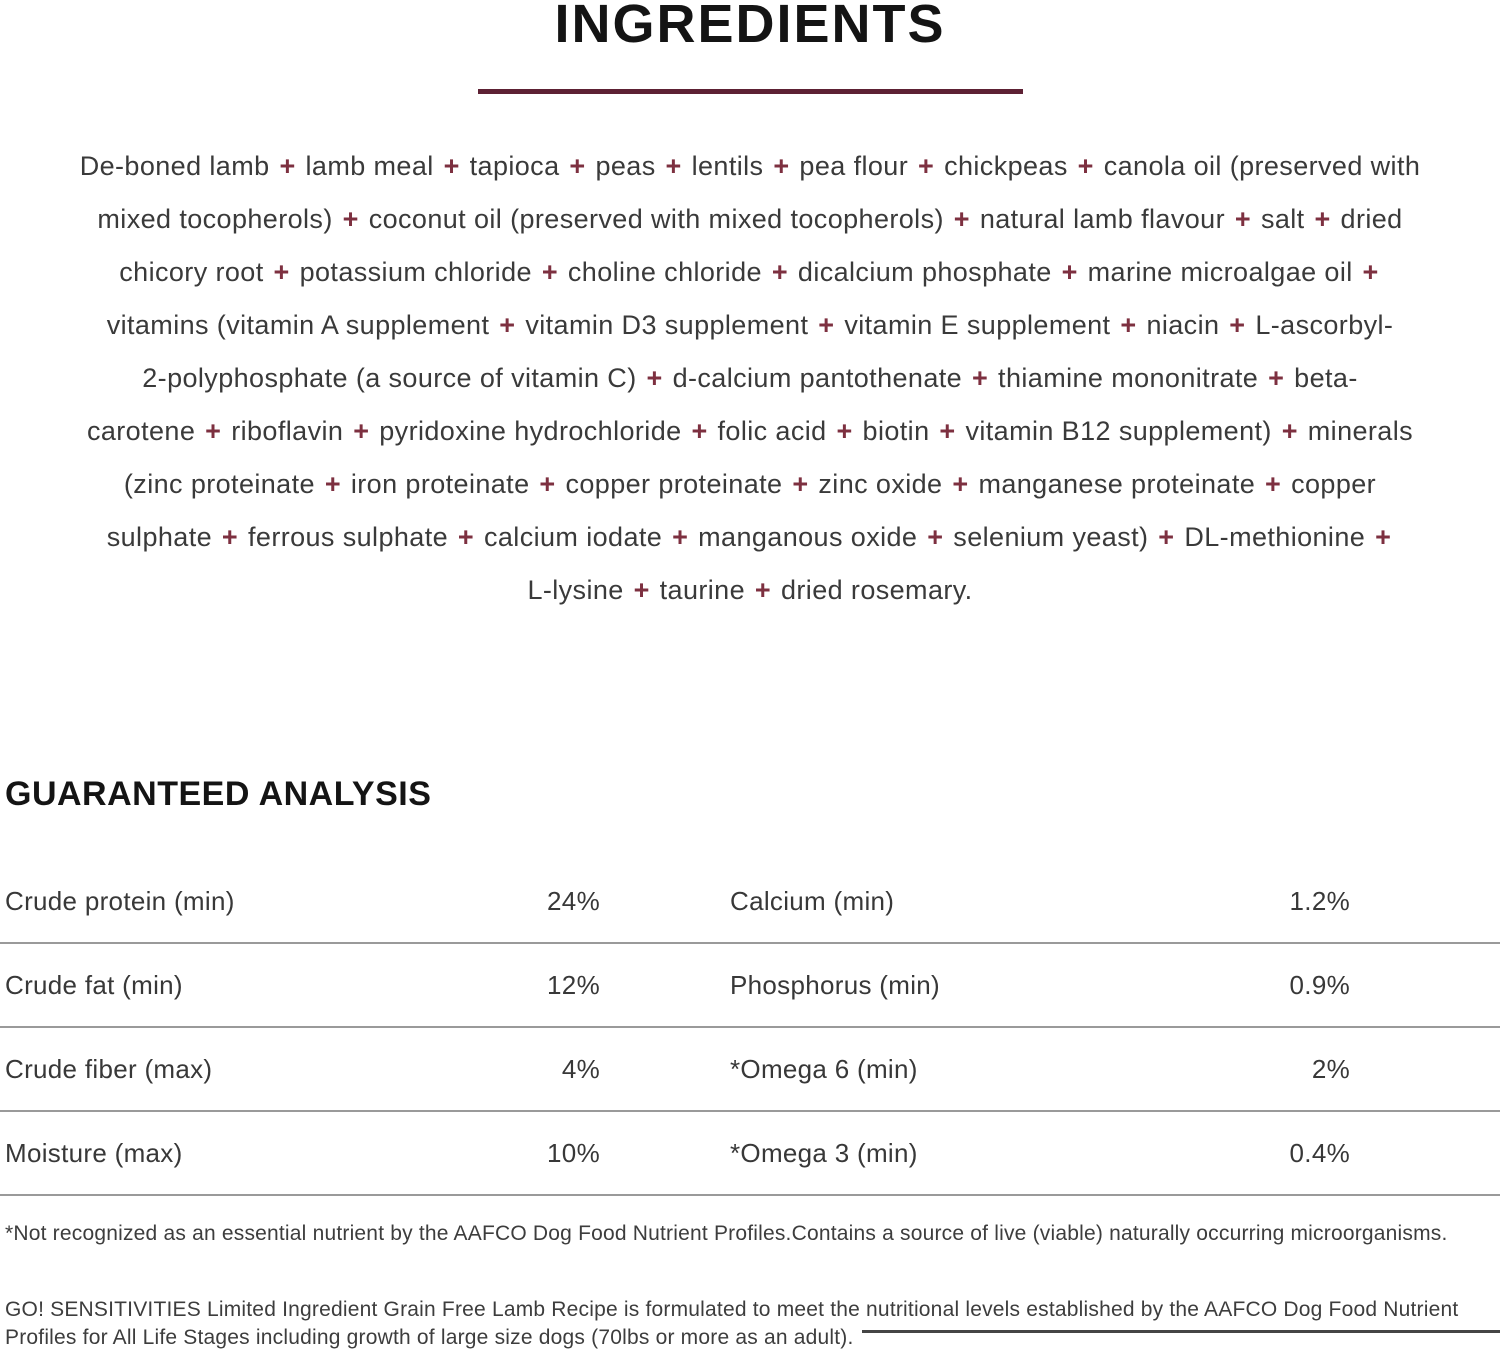  What do you see at coordinates (750, 91) in the screenshot?
I see `title-underline-rule` at bounding box center [750, 91].